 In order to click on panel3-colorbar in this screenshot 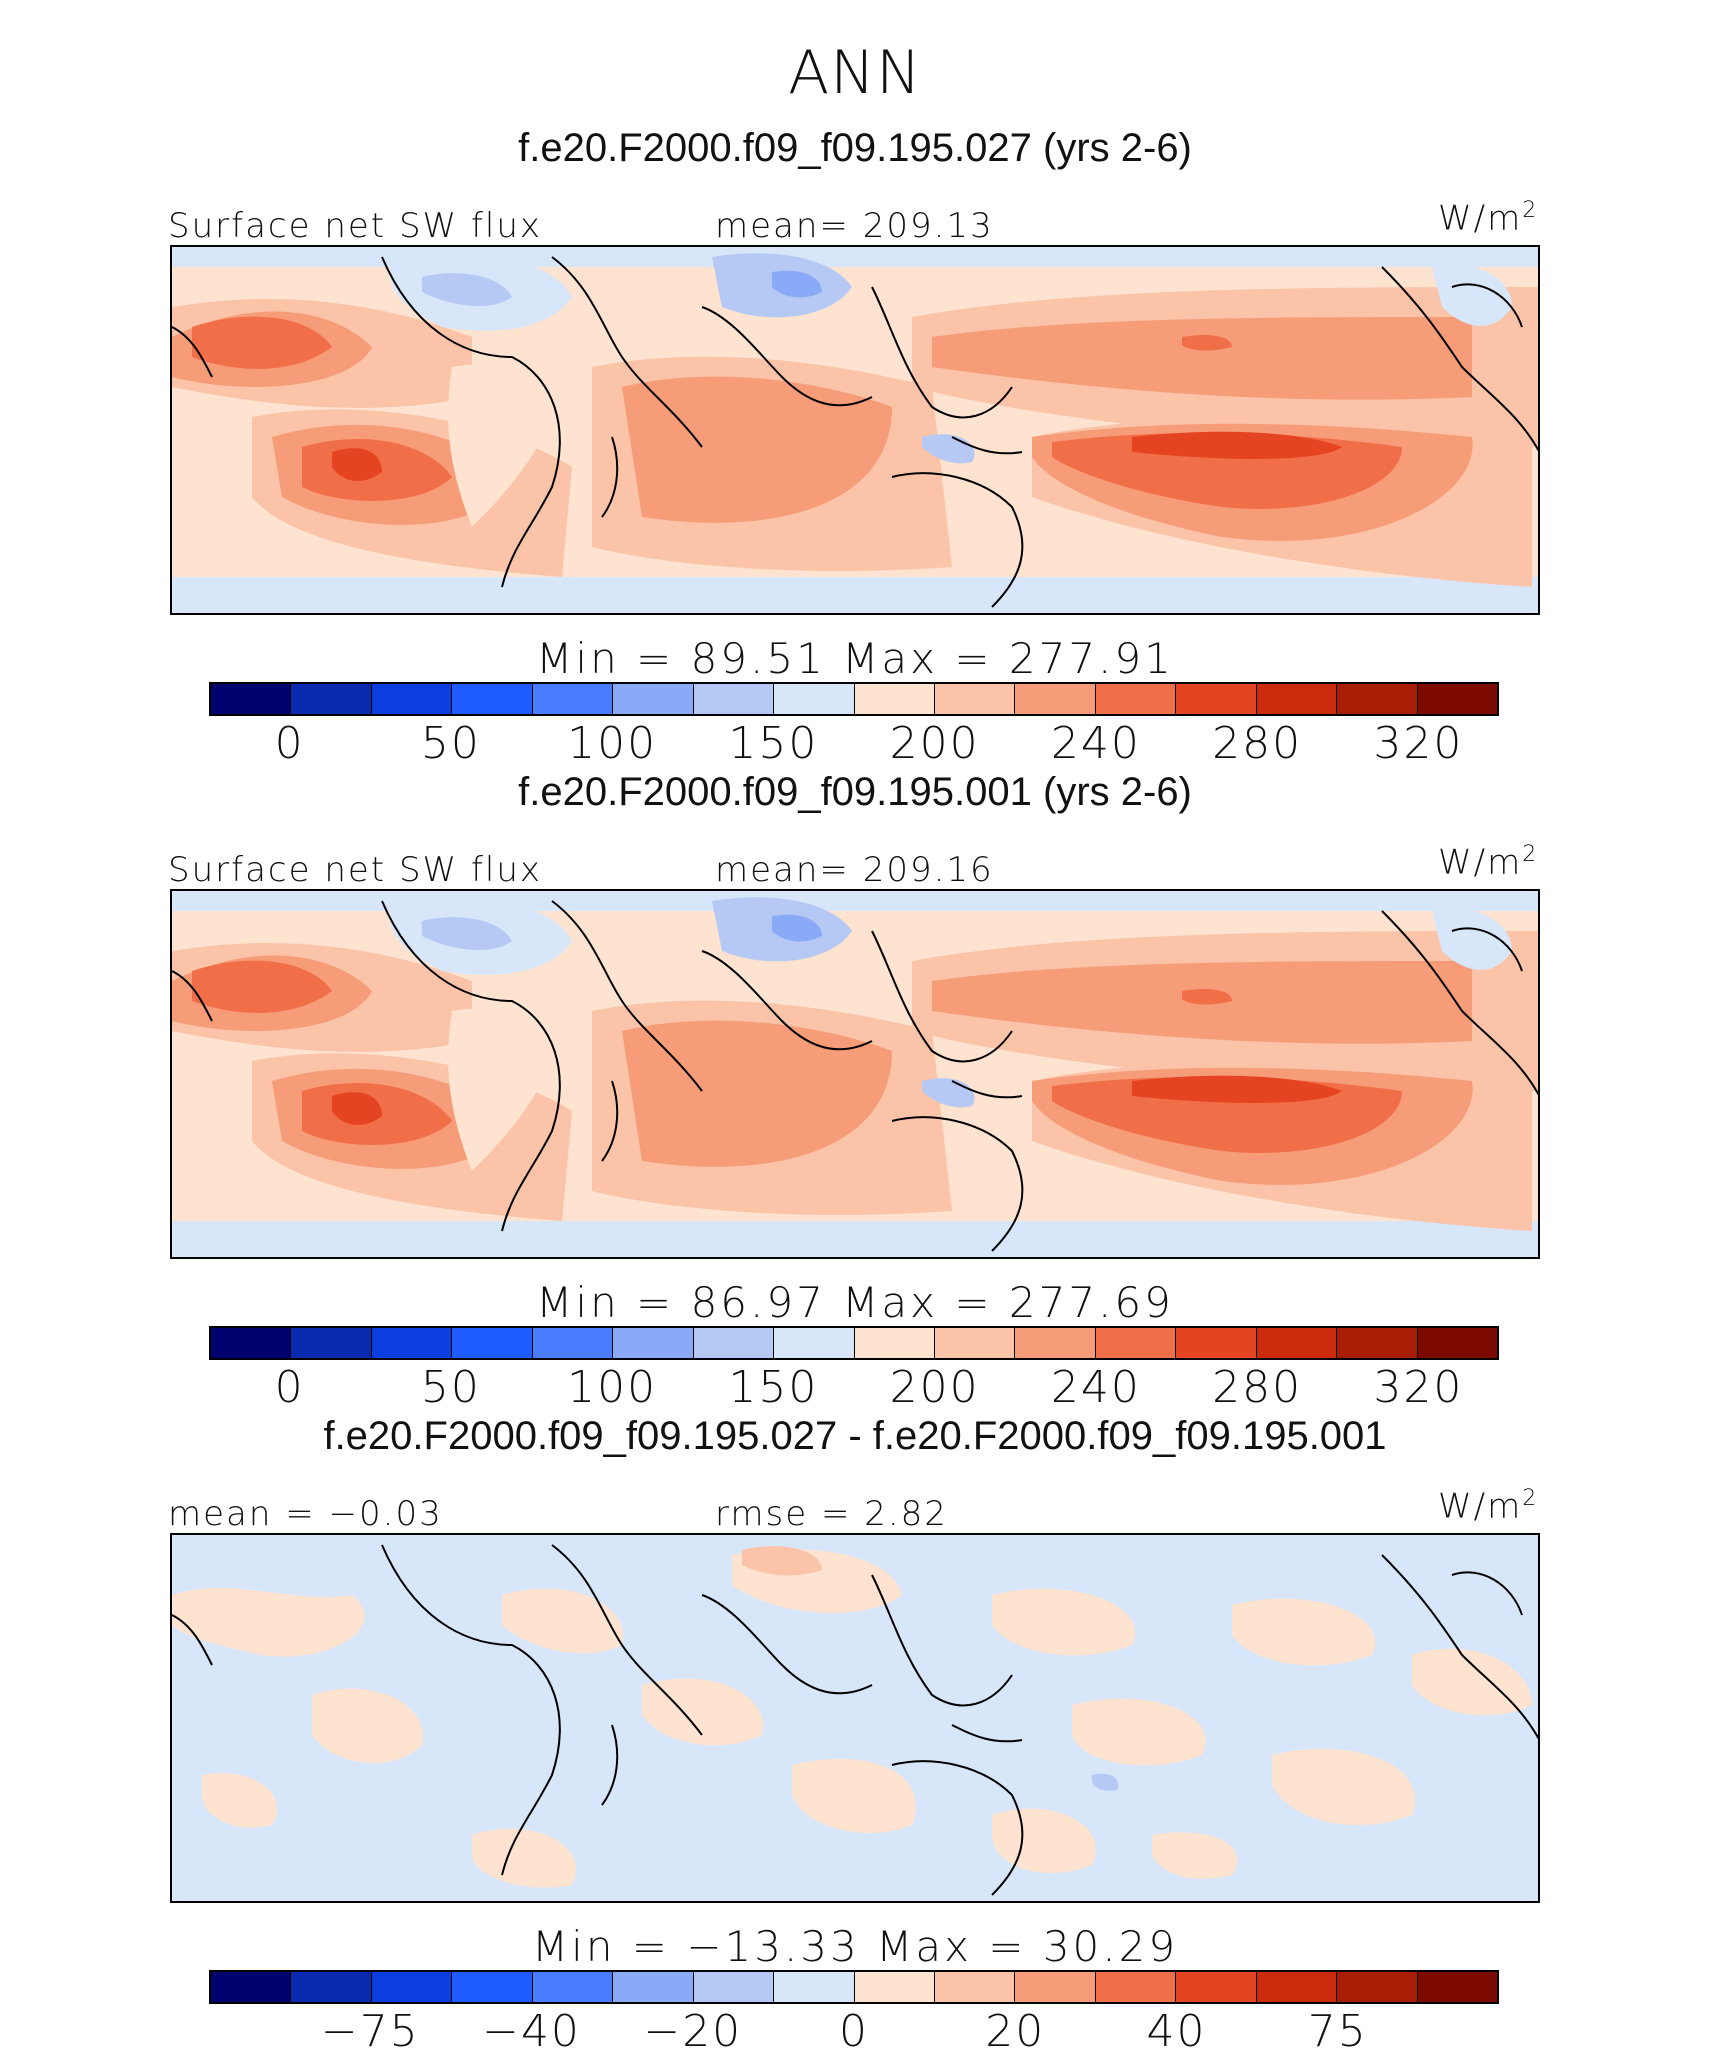, I will do `click(854, 1987)`.